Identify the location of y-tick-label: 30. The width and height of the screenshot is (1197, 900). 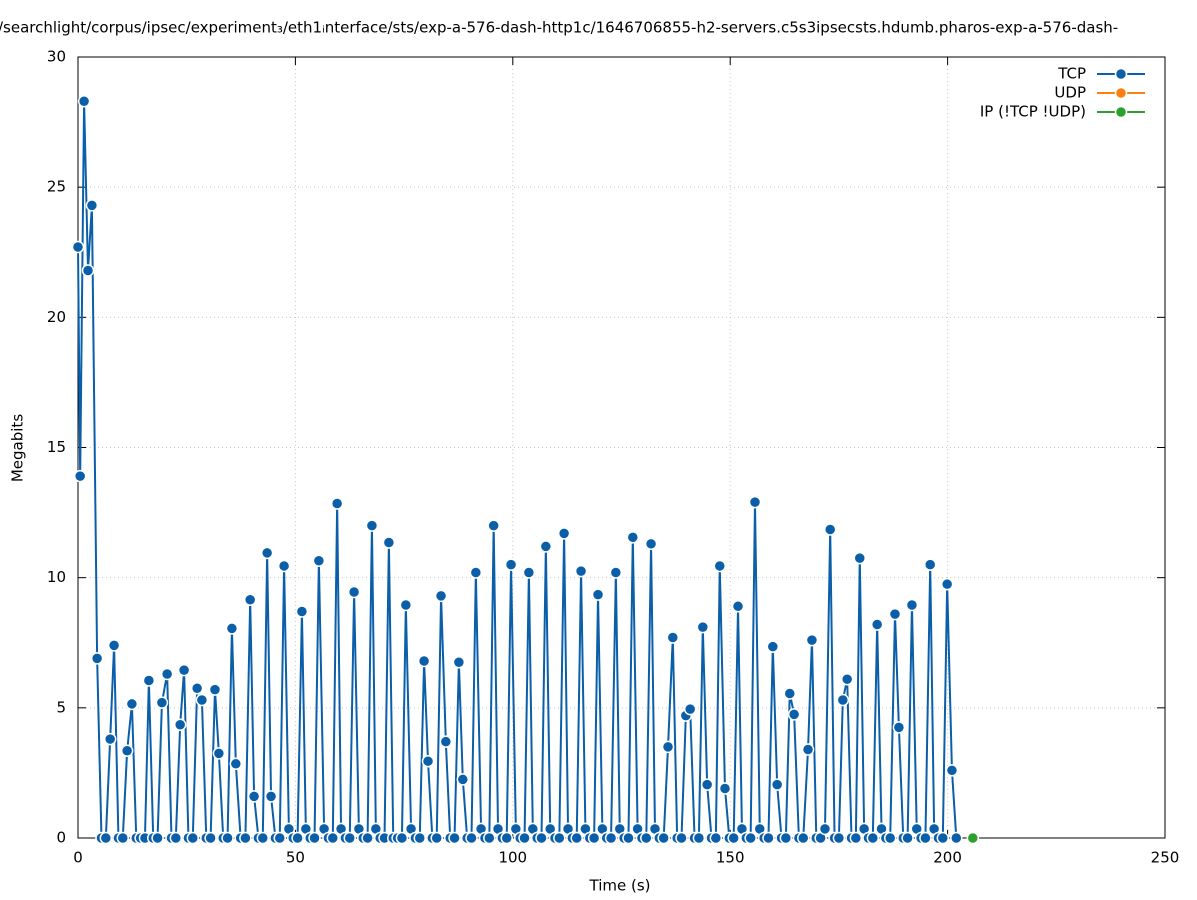
(56, 57).